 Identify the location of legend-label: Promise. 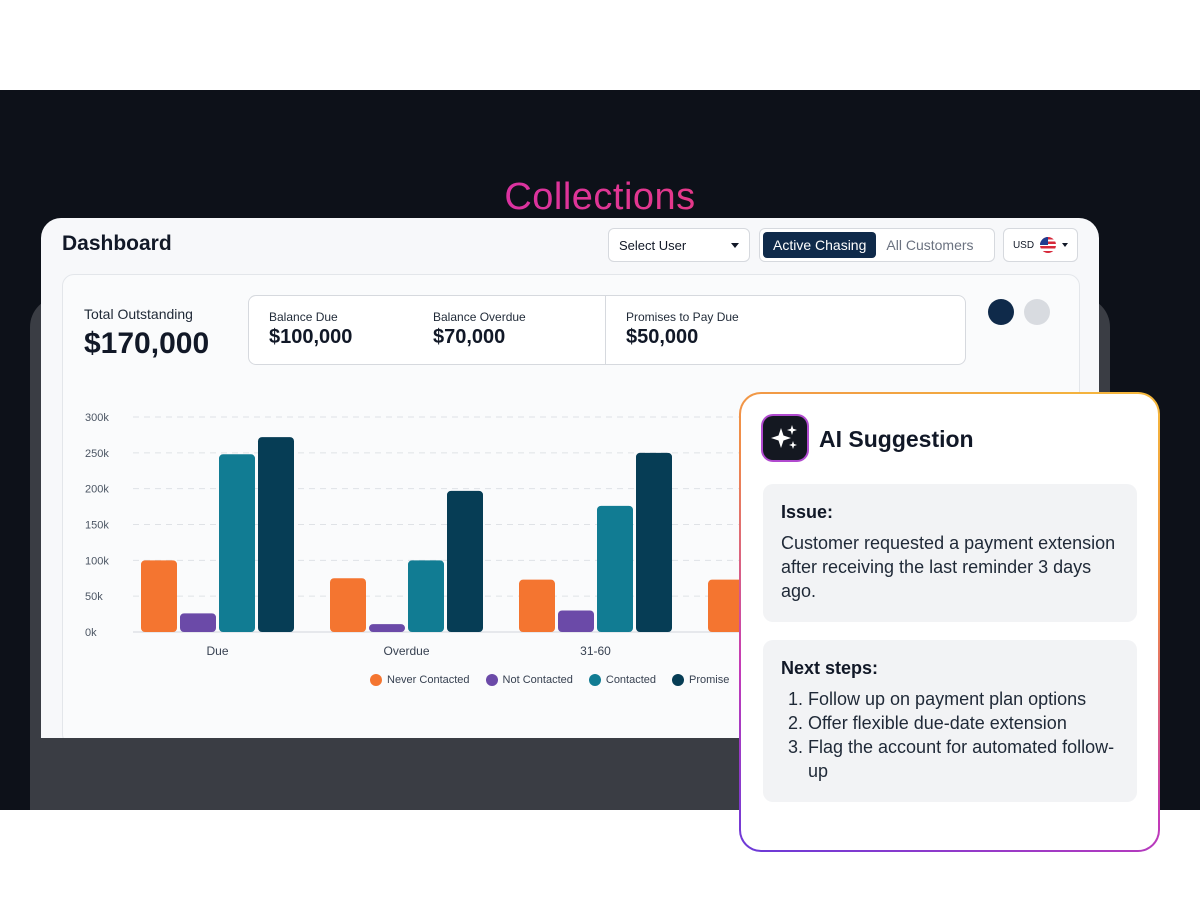
(709, 680).